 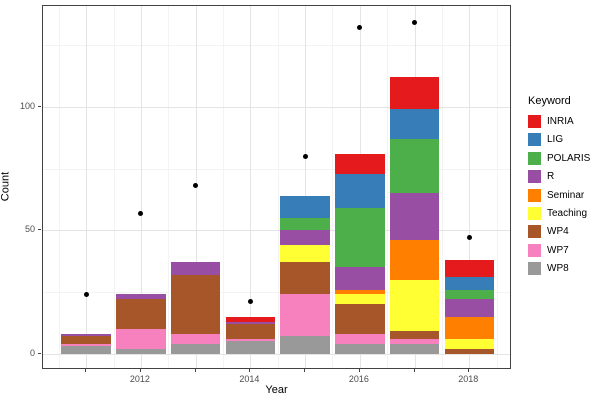 What do you see at coordinates (39, 230) in the screenshot?
I see `y-tick-mark` at bounding box center [39, 230].